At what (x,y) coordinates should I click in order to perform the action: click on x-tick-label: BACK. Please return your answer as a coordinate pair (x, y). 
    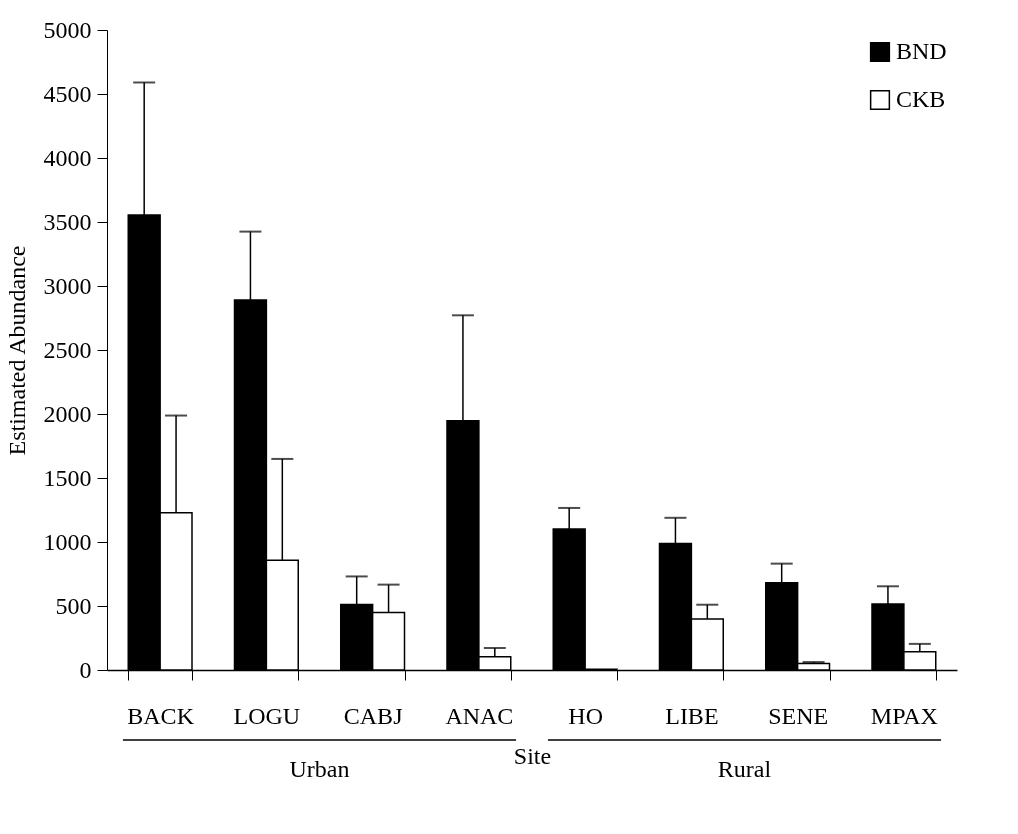
    Looking at the image, I should click on (161, 715).